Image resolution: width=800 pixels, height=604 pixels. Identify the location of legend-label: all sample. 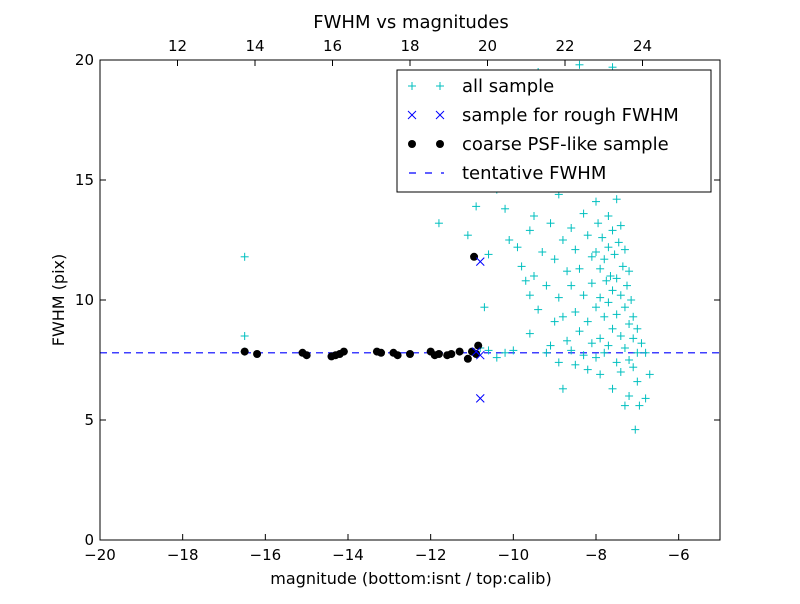
(508, 86).